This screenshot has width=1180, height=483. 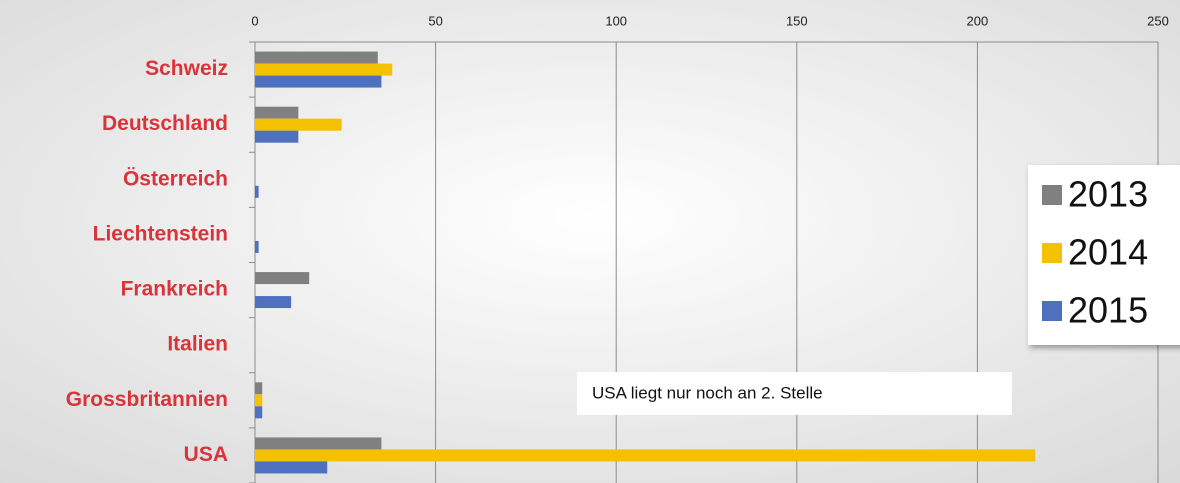 I want to click on legend-label: 2015, so click(x=1108, y=310).